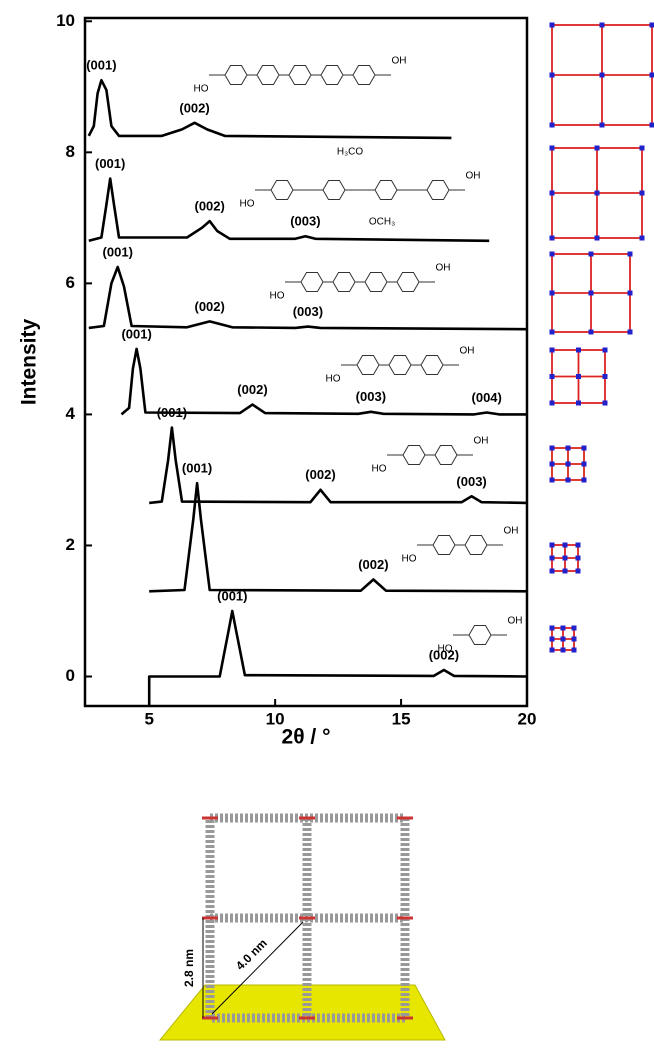 The height and width of the screenshot is (1051, 654). What do you see at coordinates (148, 718) in the screenshot?
I see `x-tick-label: 5` at bounding box center [148, 718].